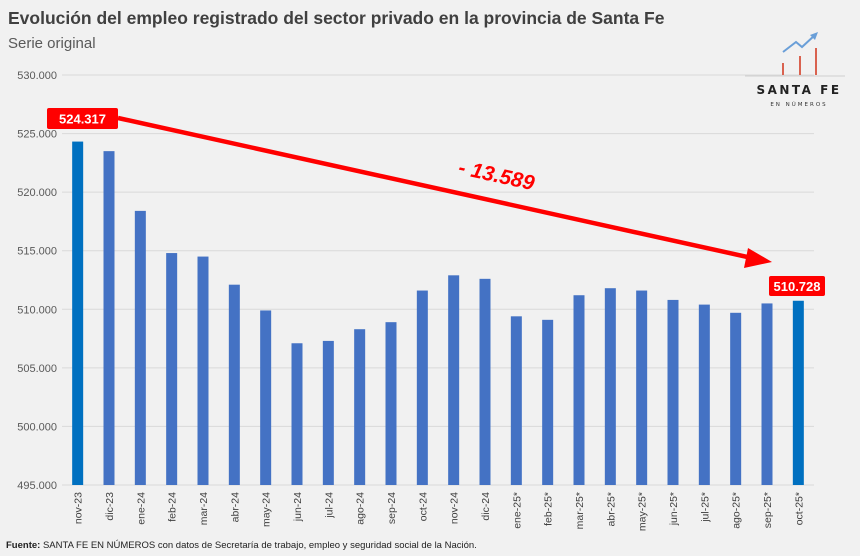  I want to click on x-tick-label: dic-23, so click(110, 506).